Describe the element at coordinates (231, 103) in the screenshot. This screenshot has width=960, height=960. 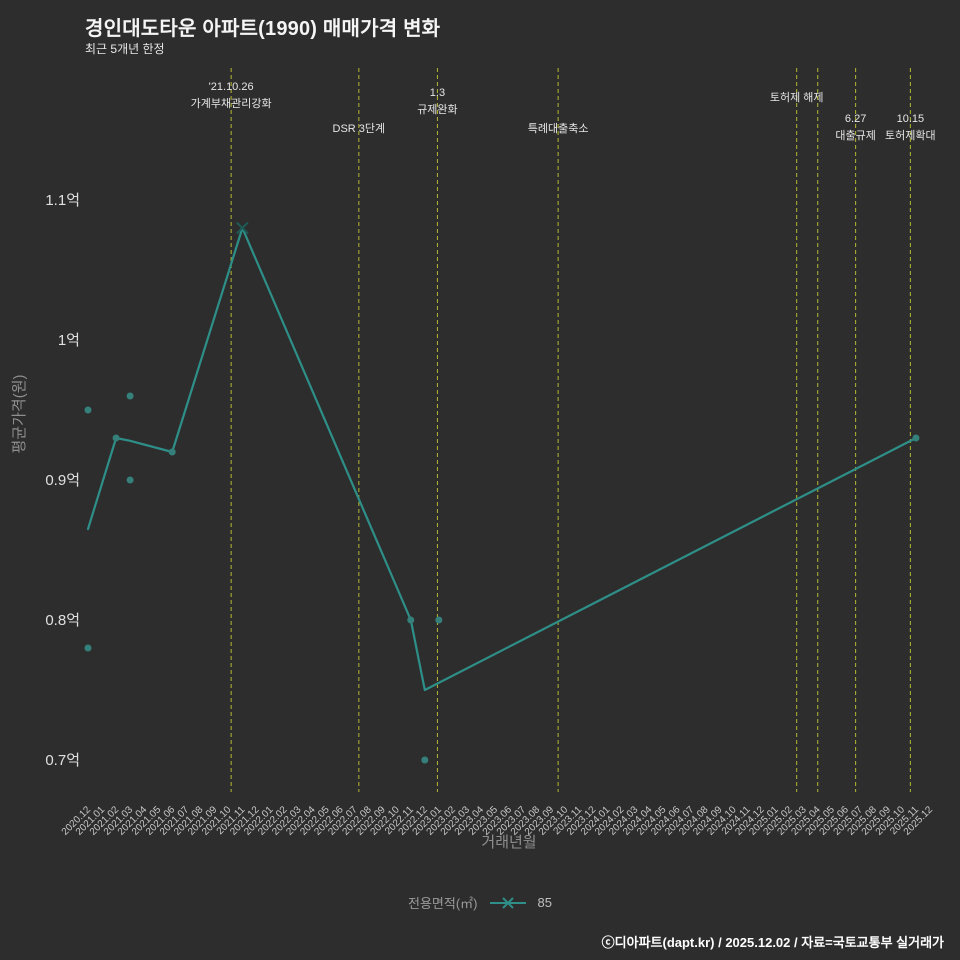
I see `annotation-label: 가계부채관리강화` at that location.